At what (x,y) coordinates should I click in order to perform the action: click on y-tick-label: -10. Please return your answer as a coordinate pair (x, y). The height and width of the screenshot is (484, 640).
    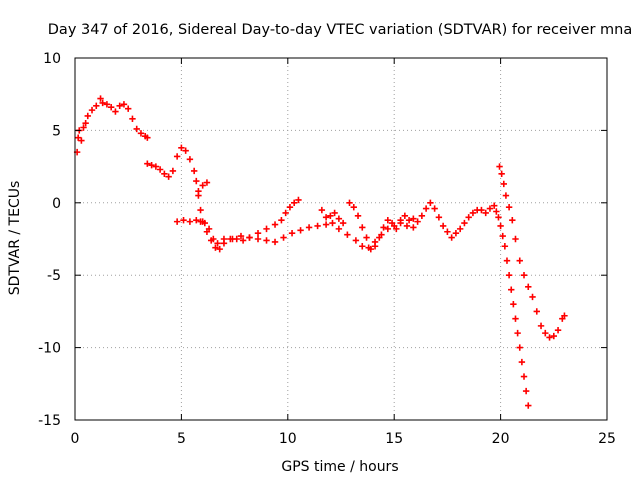
    Looking at the image, I should click on (49, 349).